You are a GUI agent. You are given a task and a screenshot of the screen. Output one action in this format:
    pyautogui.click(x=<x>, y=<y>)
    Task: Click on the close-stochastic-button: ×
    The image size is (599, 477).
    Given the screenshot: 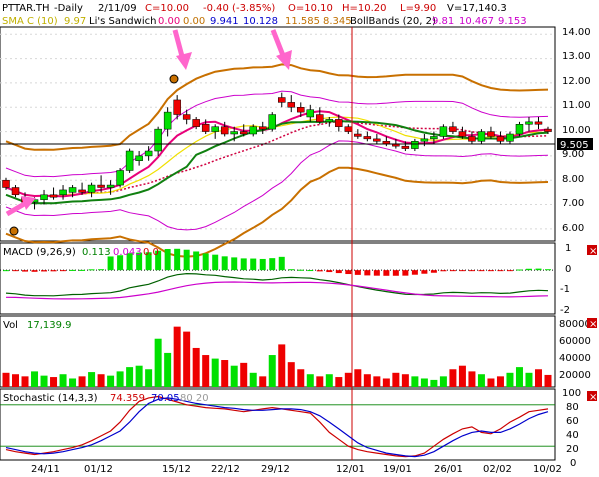 What is the action you would take?
    pyautogui.click(x=592, y=397)
    